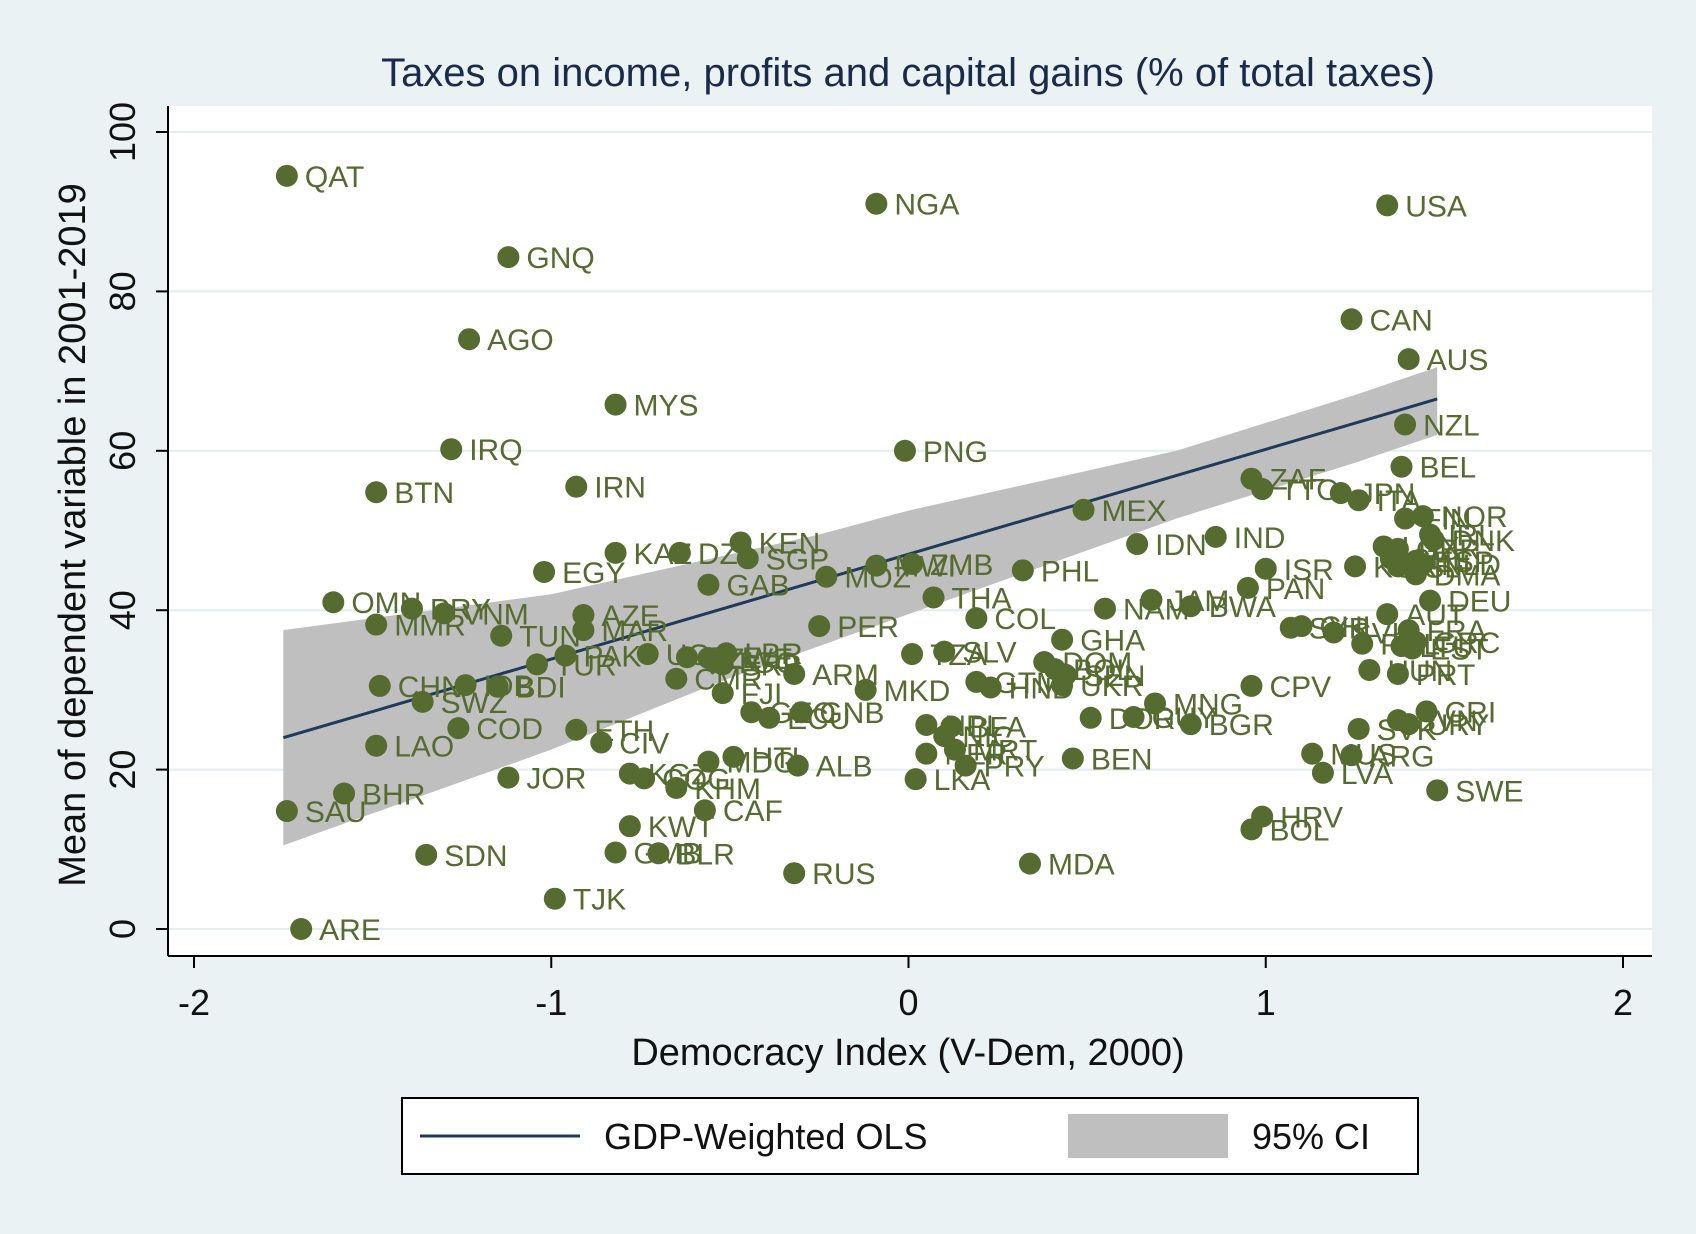 This screenshot has height=1234, width=1696. Describe the element at coordinates (1309, 570) in the screenshot. I see `point-label: ISR` at that location.